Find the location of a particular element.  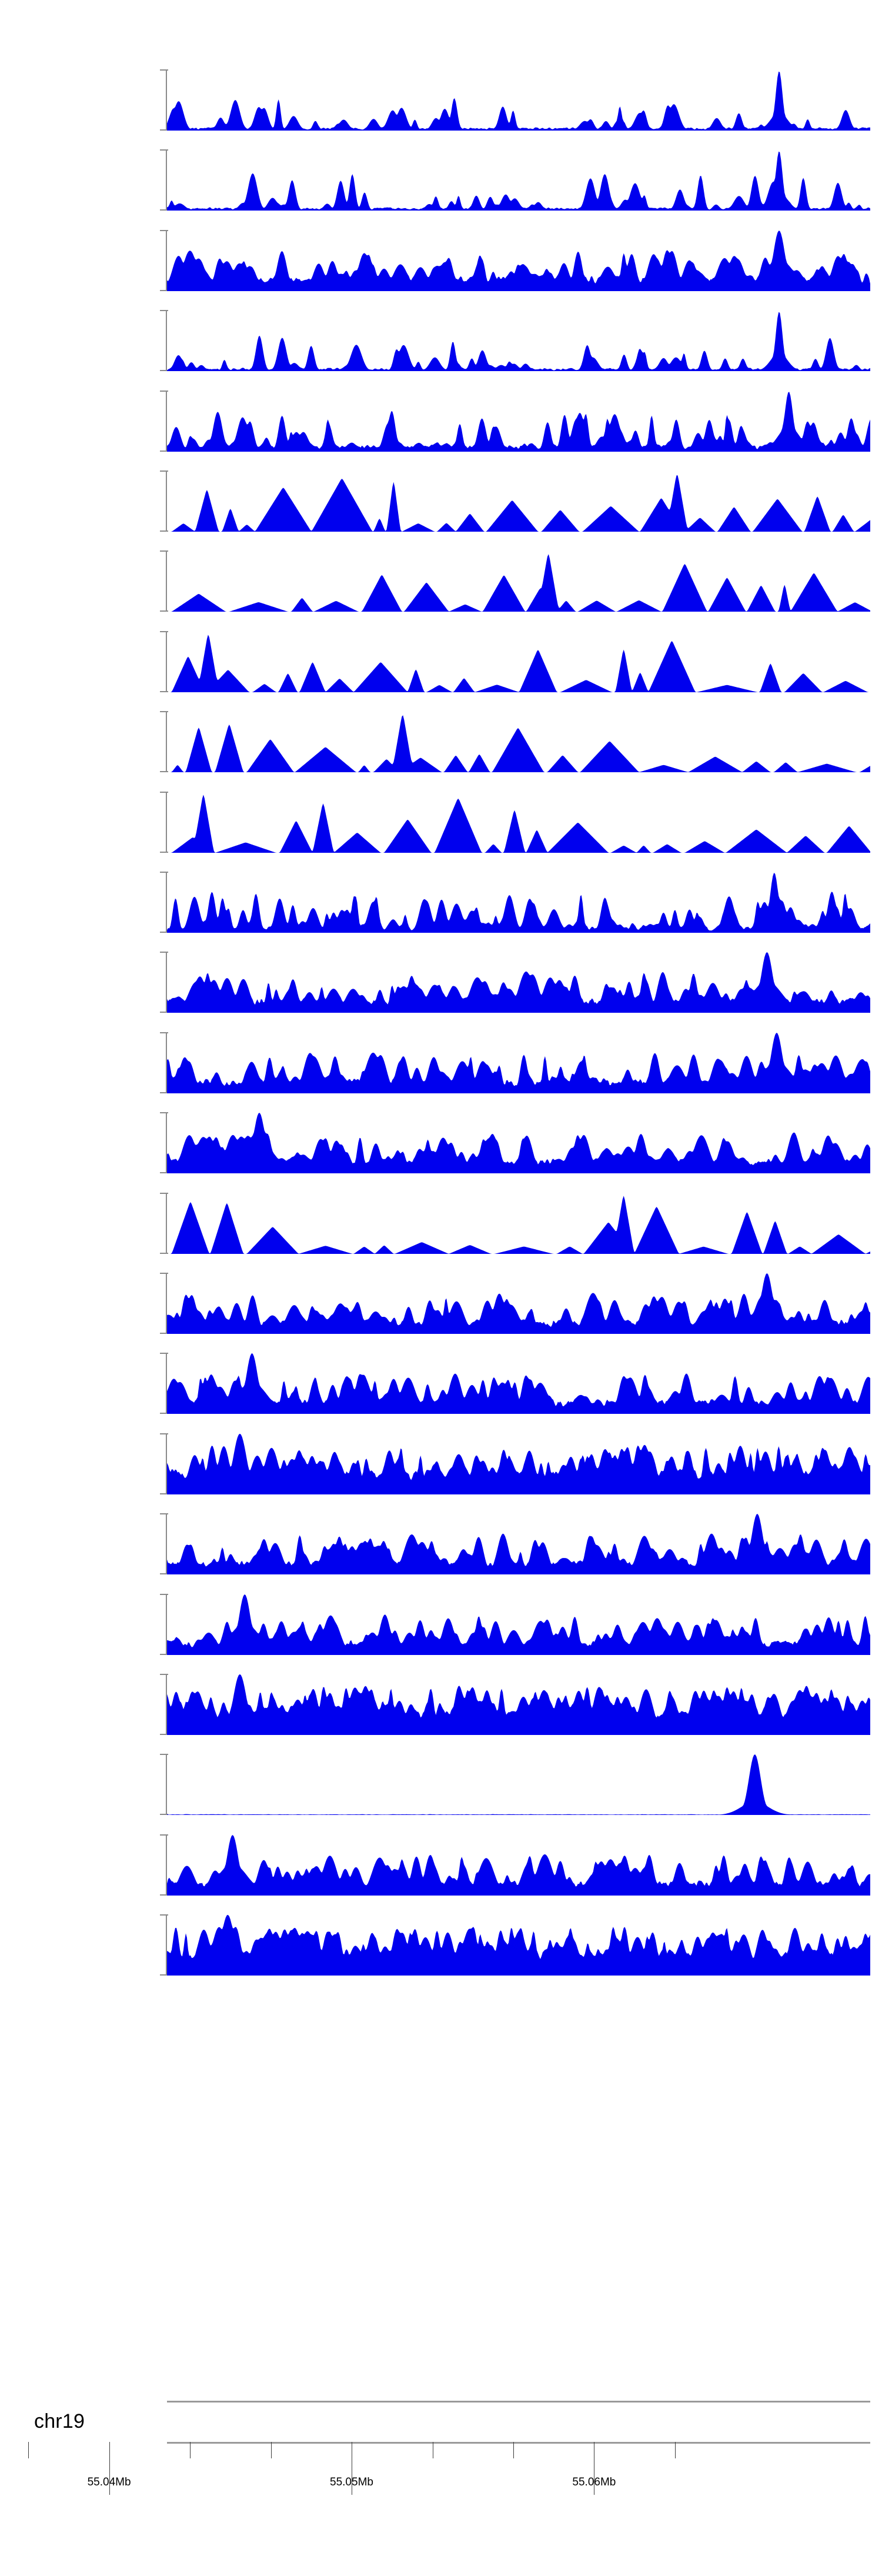

chromosome-ideogram-bar is located at coordinates (518, 2402).